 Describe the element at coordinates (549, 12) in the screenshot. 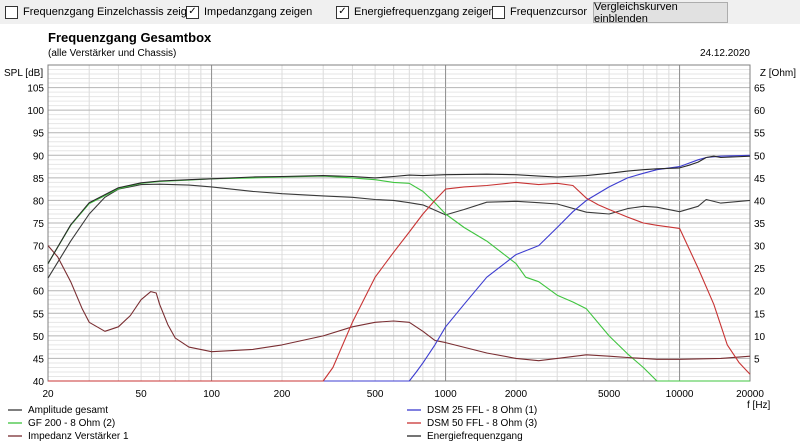

I see `checkbox-label: Frequenzcursor` at that location.